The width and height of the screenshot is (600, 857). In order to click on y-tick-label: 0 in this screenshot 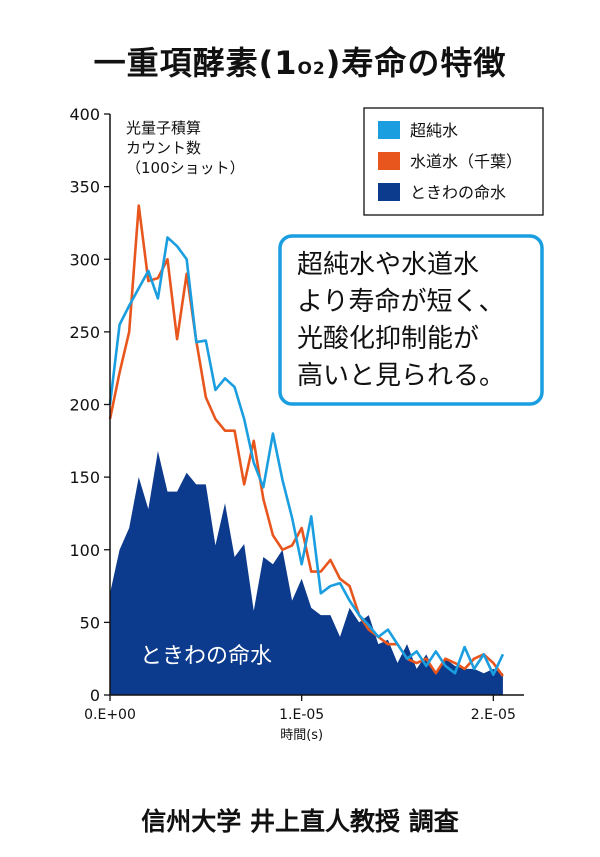, I will do `click(95, 695)`.